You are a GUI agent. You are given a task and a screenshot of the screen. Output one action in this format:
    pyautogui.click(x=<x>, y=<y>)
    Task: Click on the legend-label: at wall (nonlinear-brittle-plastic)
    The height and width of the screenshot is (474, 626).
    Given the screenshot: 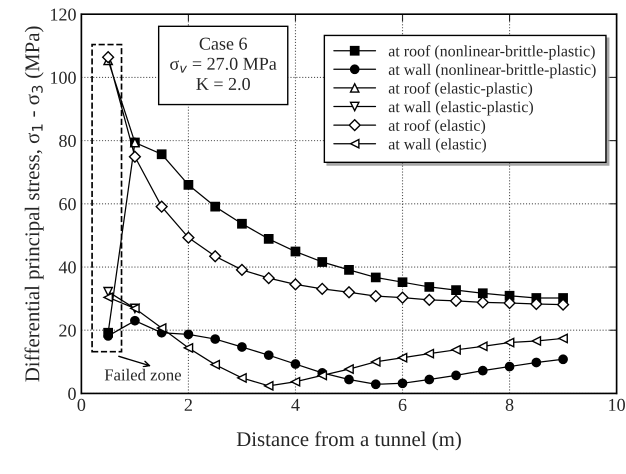 What is the action you would take?
    pyautogui.click(x=492, y=71)
    